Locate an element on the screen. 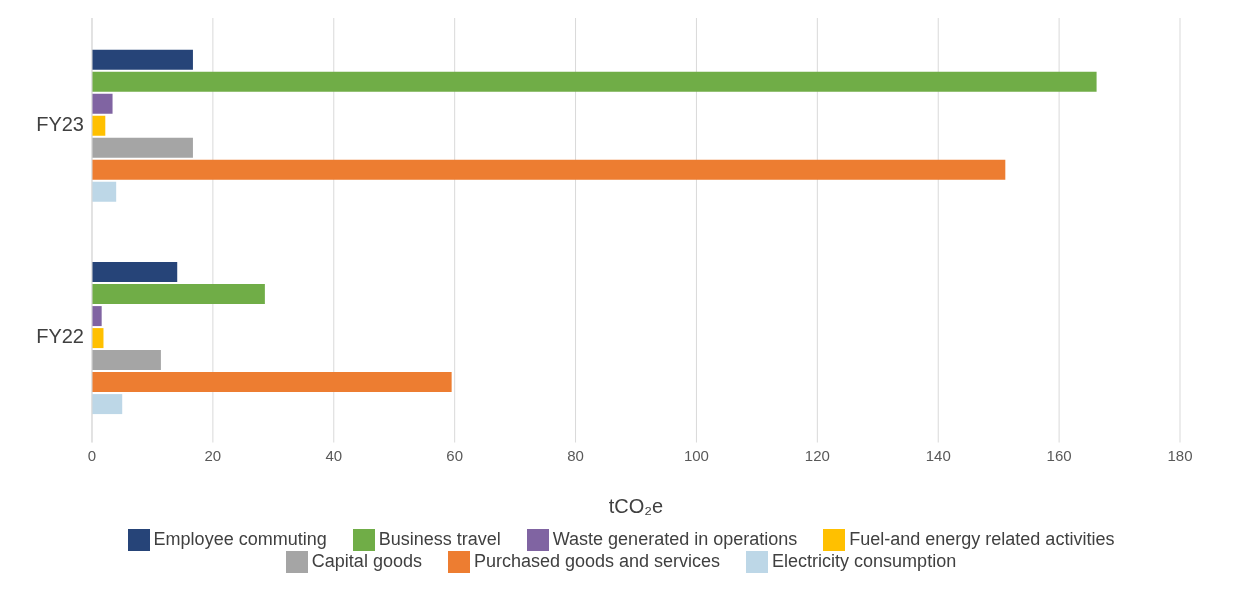 The image size is (1240, 597). x-tick-label: 20 is located at coordinates (213, 456).